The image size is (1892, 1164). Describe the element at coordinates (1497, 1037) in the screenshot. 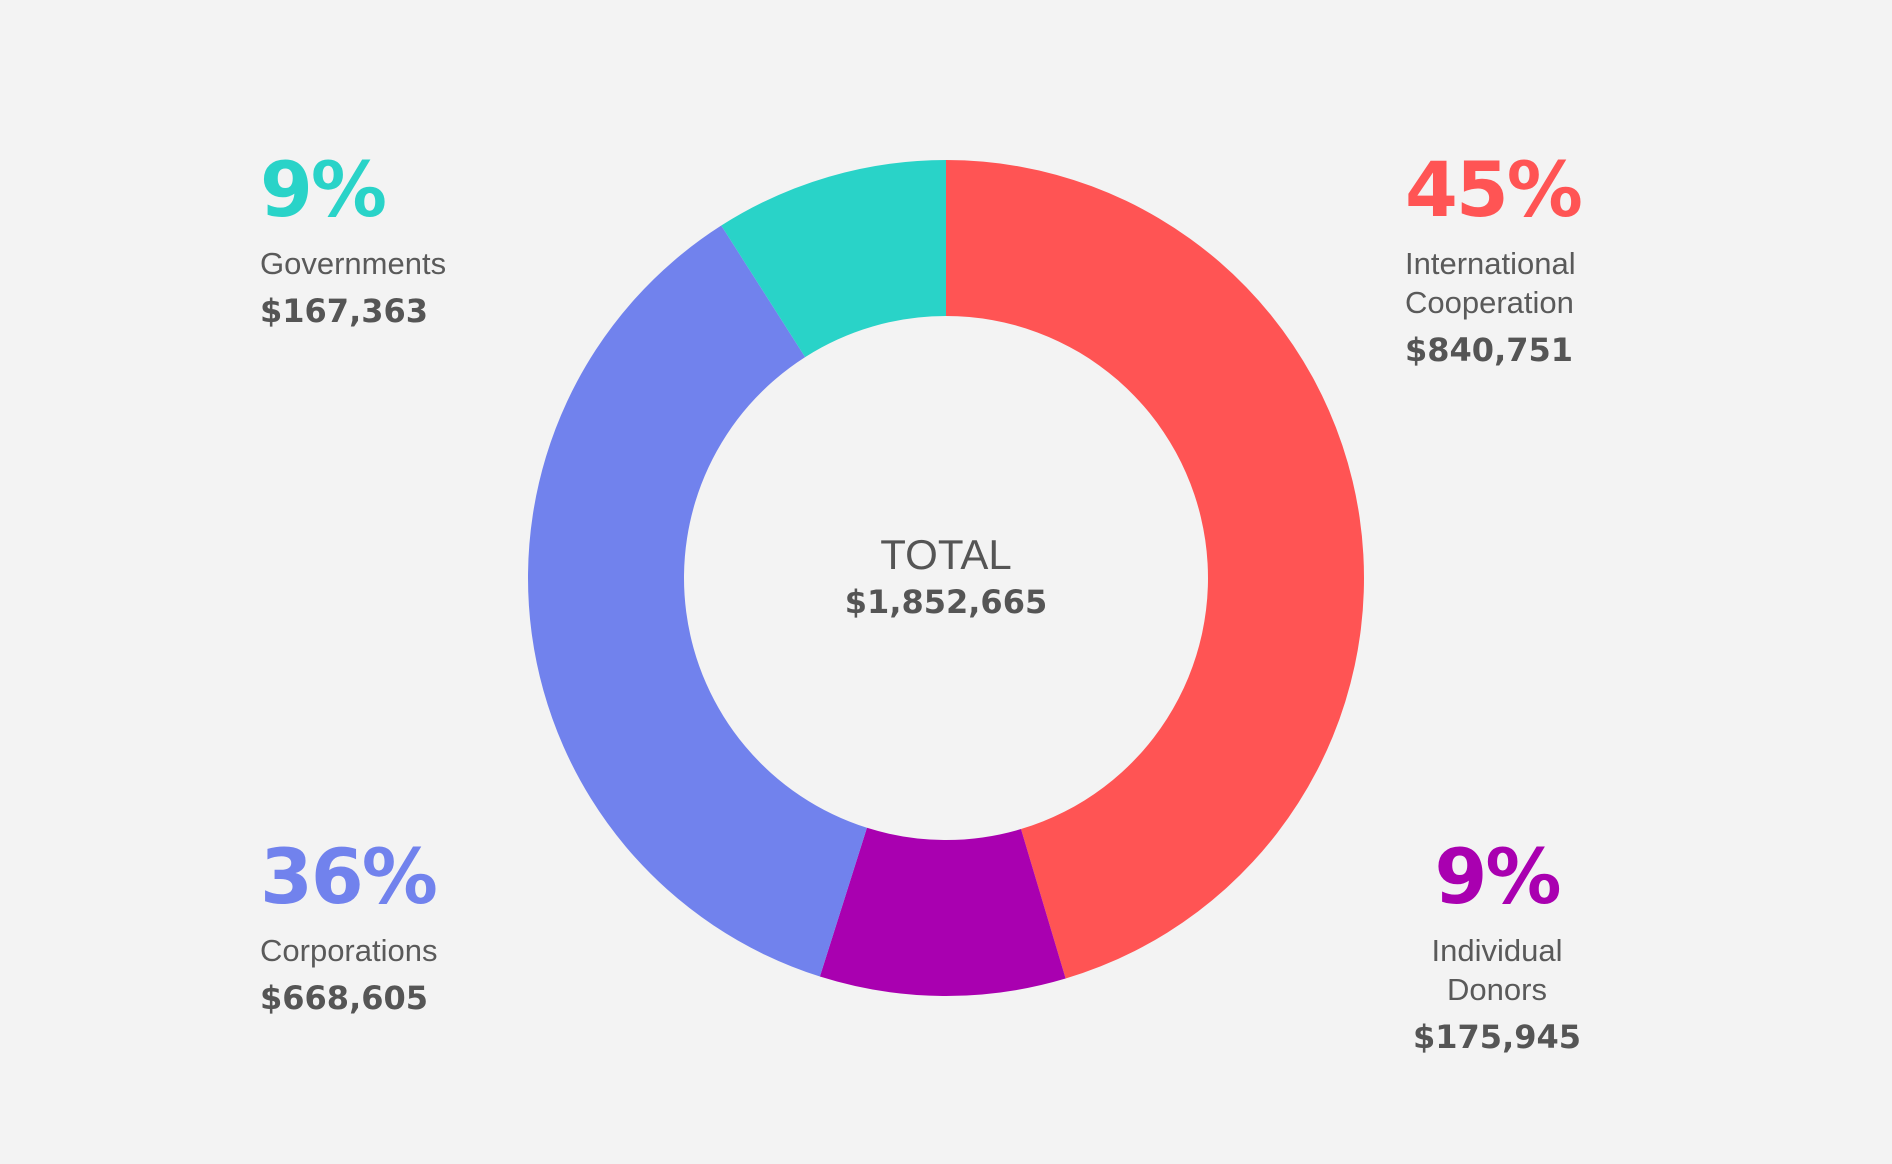

I see `individual-donors-amount: $175,945` at that location.